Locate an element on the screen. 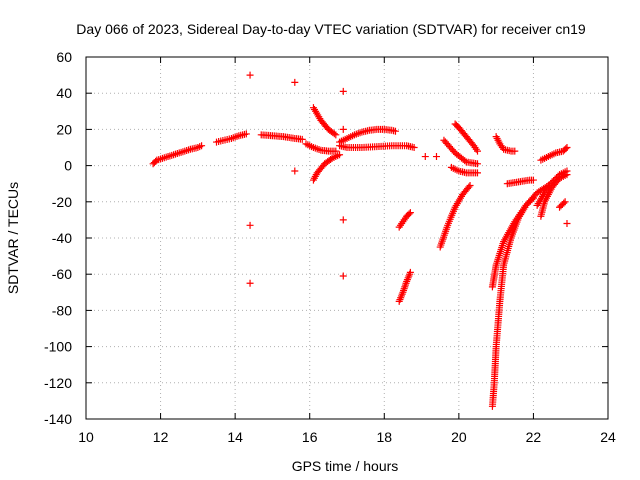 This screenshot has height=480, width=640. x-tick-label: 10 is located at coordinates (86, 437).